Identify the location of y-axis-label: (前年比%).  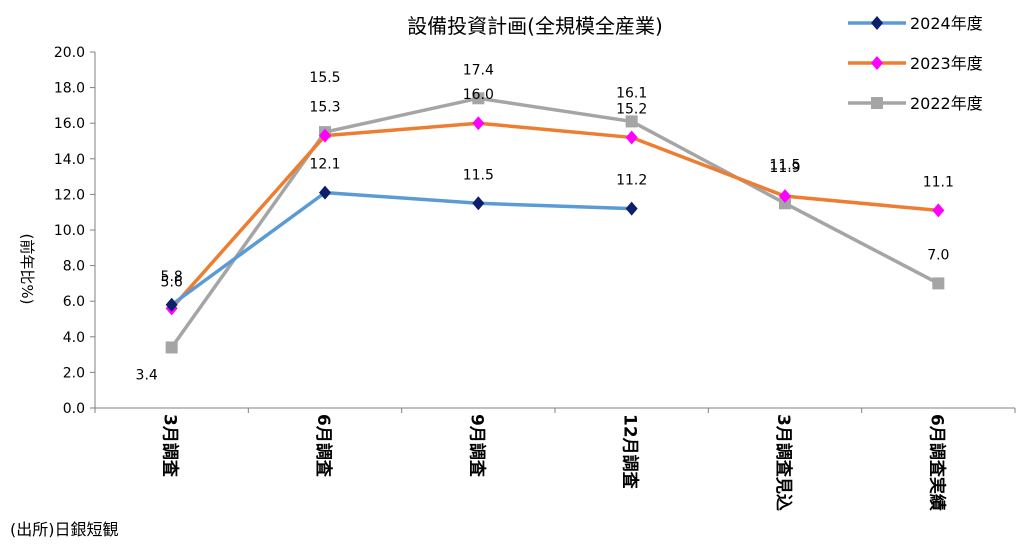
(27, 269).